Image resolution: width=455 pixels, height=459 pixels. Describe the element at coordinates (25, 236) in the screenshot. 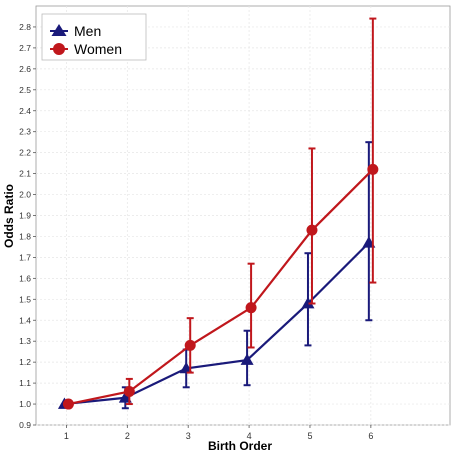

I see `y-tick-label: 1.8` at that location.